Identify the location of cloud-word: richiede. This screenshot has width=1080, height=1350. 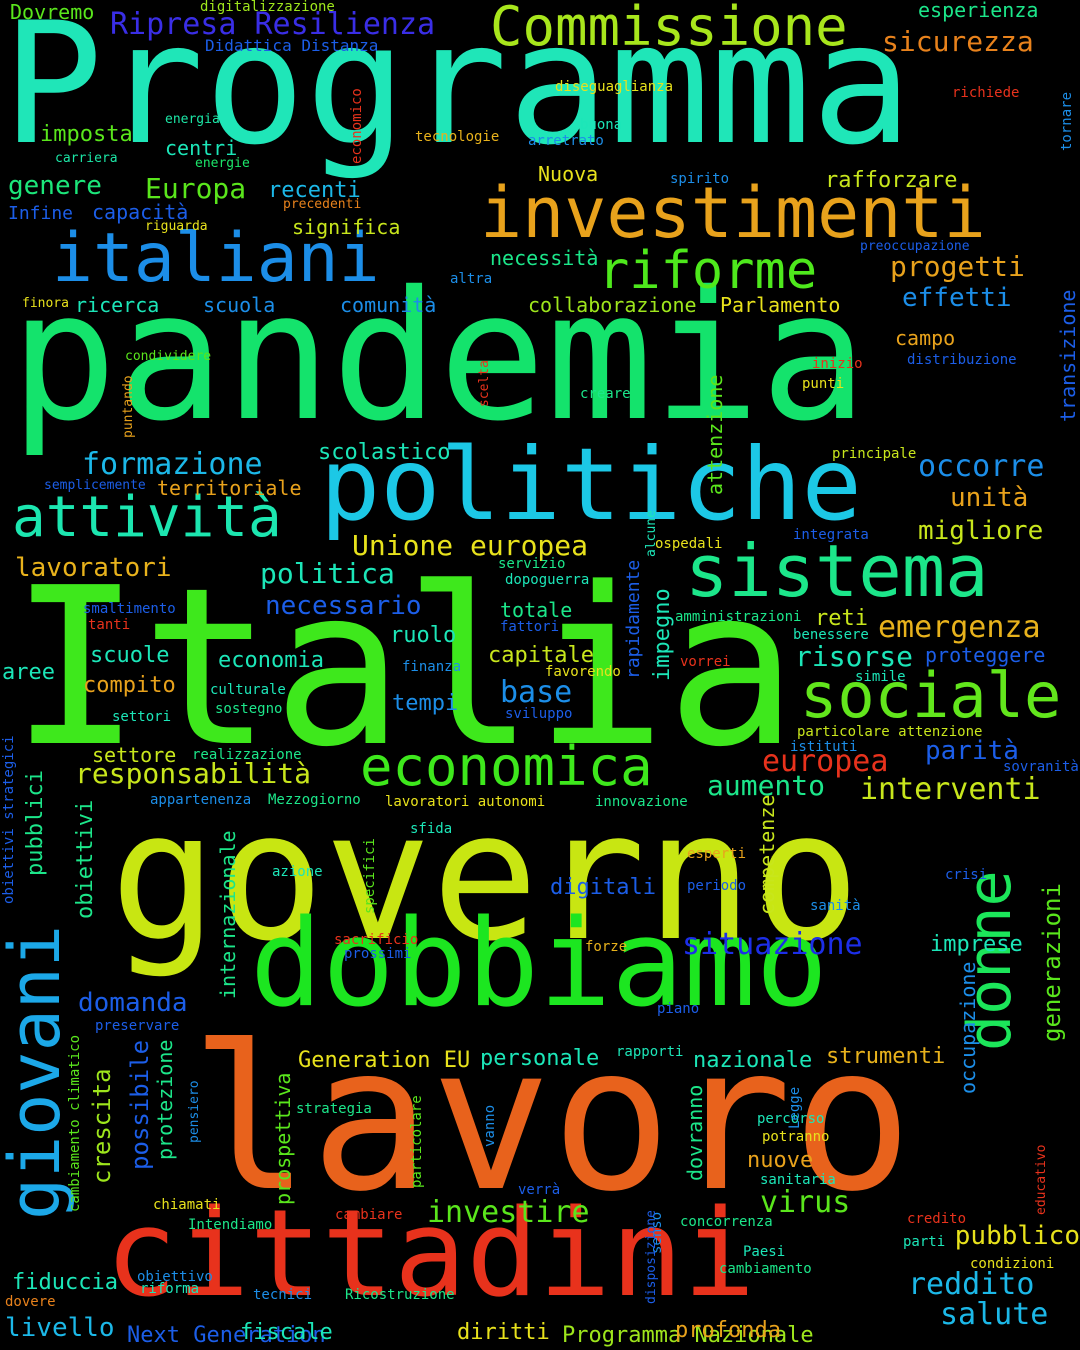
(986, 93).